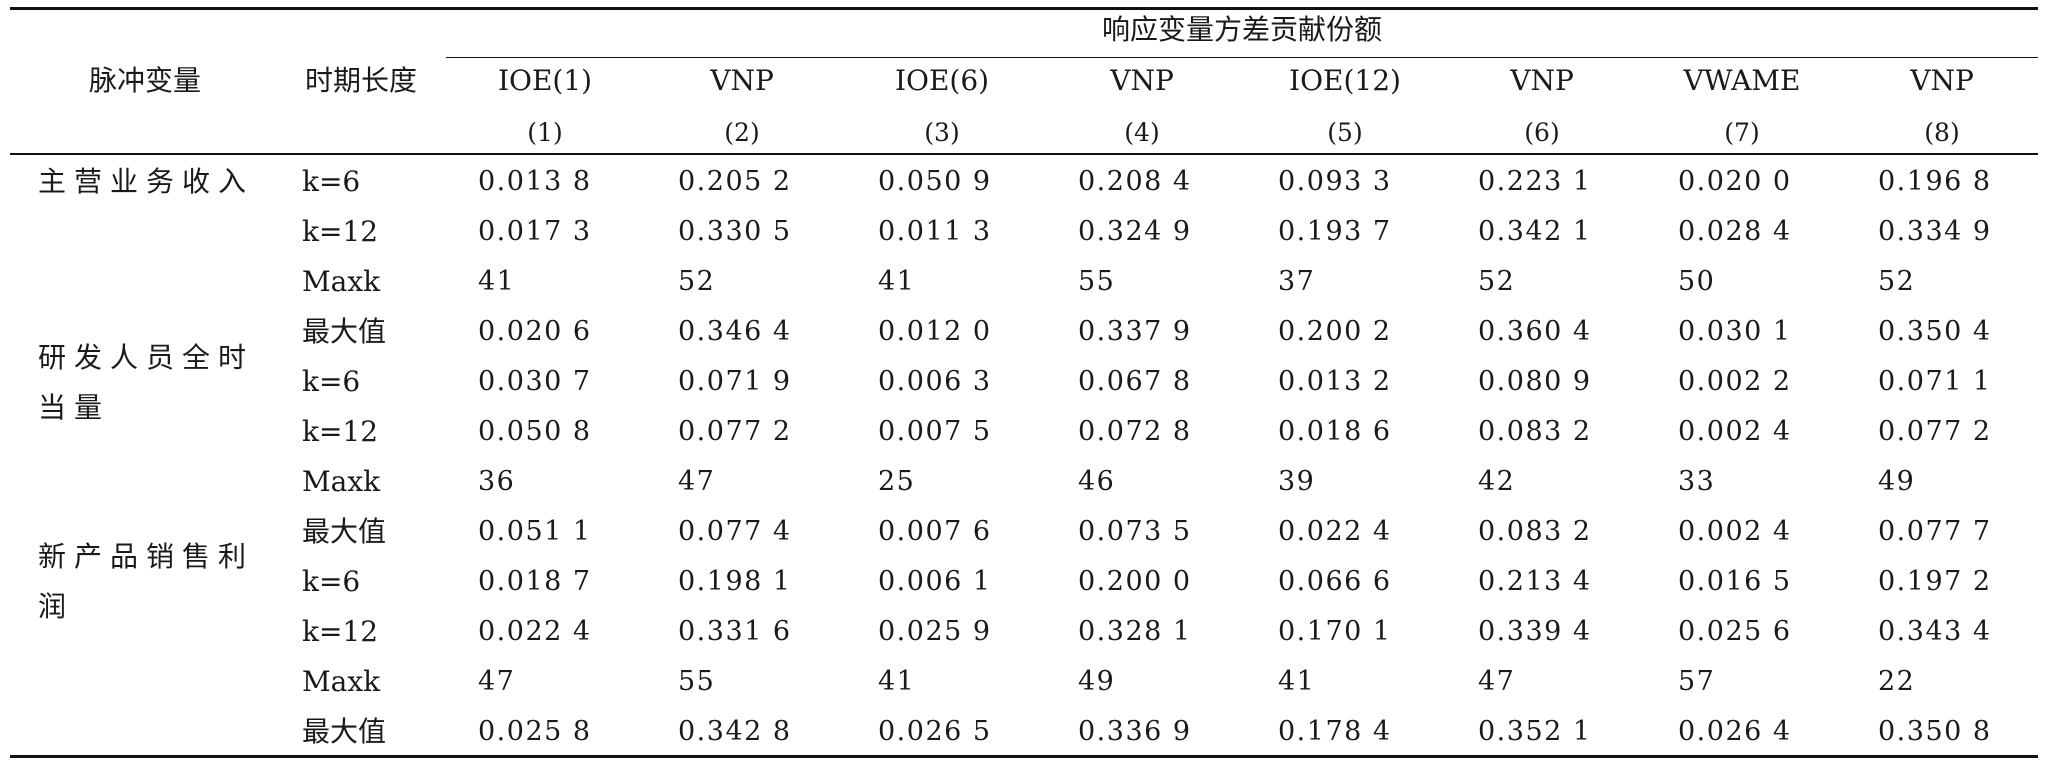  I want to click on table-cell-value: 0.007 5, so click(935, 431).